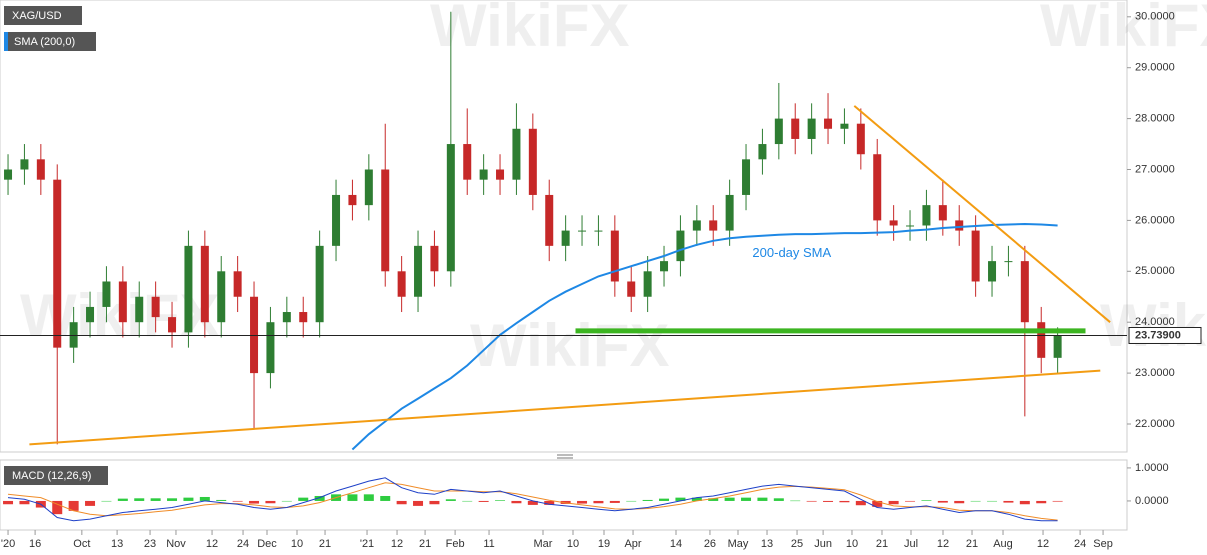 This screenshot has height=555, width=1207. What do you see at coordinates (767, 544) in the screenshot?
I see `x-tick-label: 13` at bounding box center [767, 544].